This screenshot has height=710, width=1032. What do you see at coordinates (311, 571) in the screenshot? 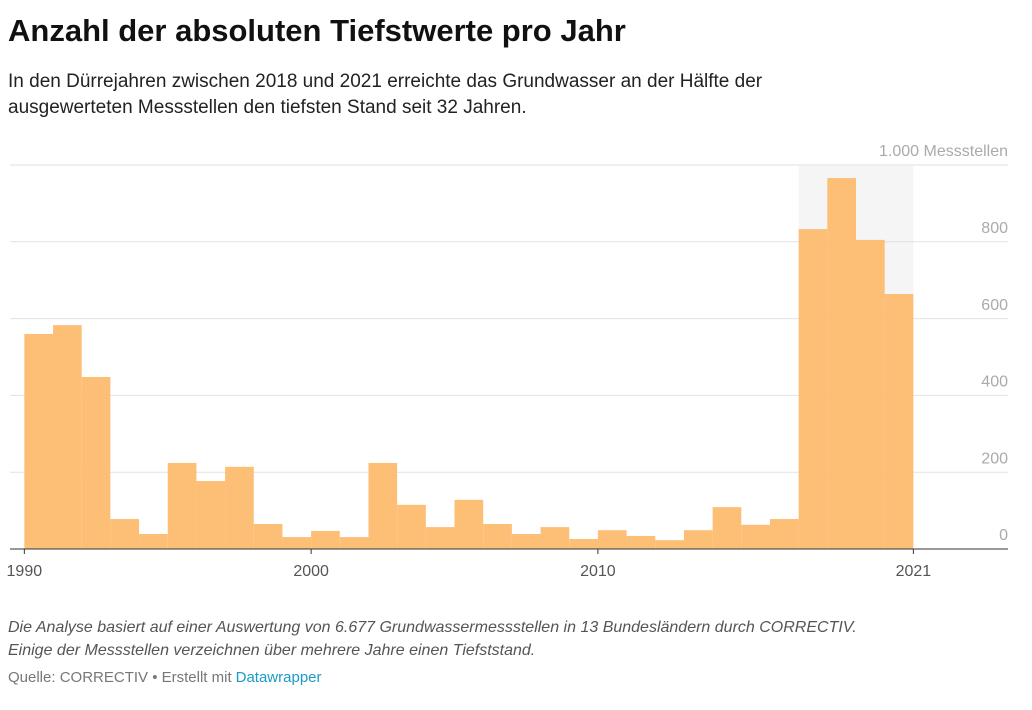
I see `x-tick-label: 2000` at bounding box center [311, 571].